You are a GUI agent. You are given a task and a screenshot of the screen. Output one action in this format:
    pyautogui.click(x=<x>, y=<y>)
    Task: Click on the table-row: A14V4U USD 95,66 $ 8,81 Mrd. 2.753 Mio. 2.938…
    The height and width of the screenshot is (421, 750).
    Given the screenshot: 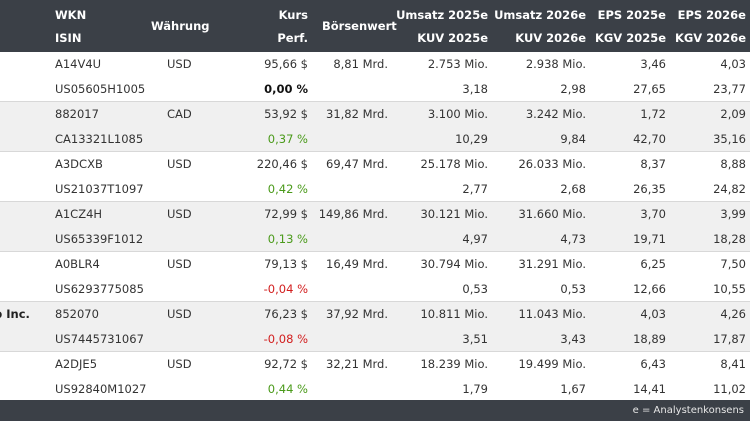 What is the action you would take?
    pyautogui.click(x=375, y=64)
    